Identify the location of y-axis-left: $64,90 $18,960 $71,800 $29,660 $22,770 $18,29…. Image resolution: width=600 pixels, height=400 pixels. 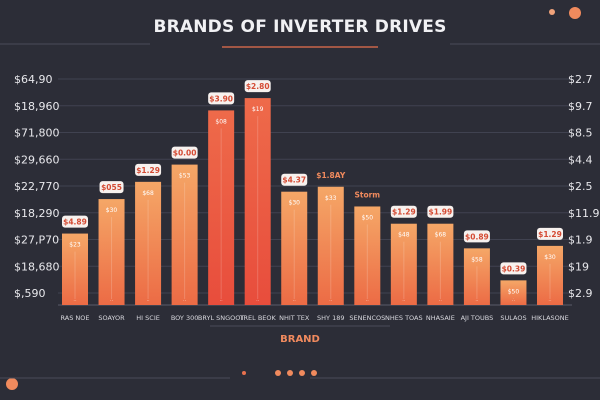
(37, 186).